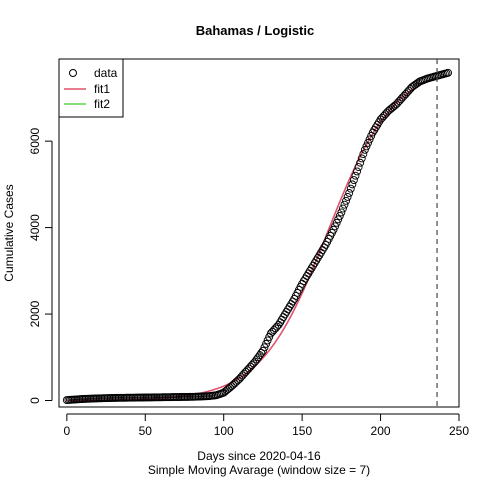 The height and width of the screenshot is (480, 480). Describe the element at coordinates (255, 30) in the screenshot. I see `chart-title: Bahamas / Logistic` at that location.